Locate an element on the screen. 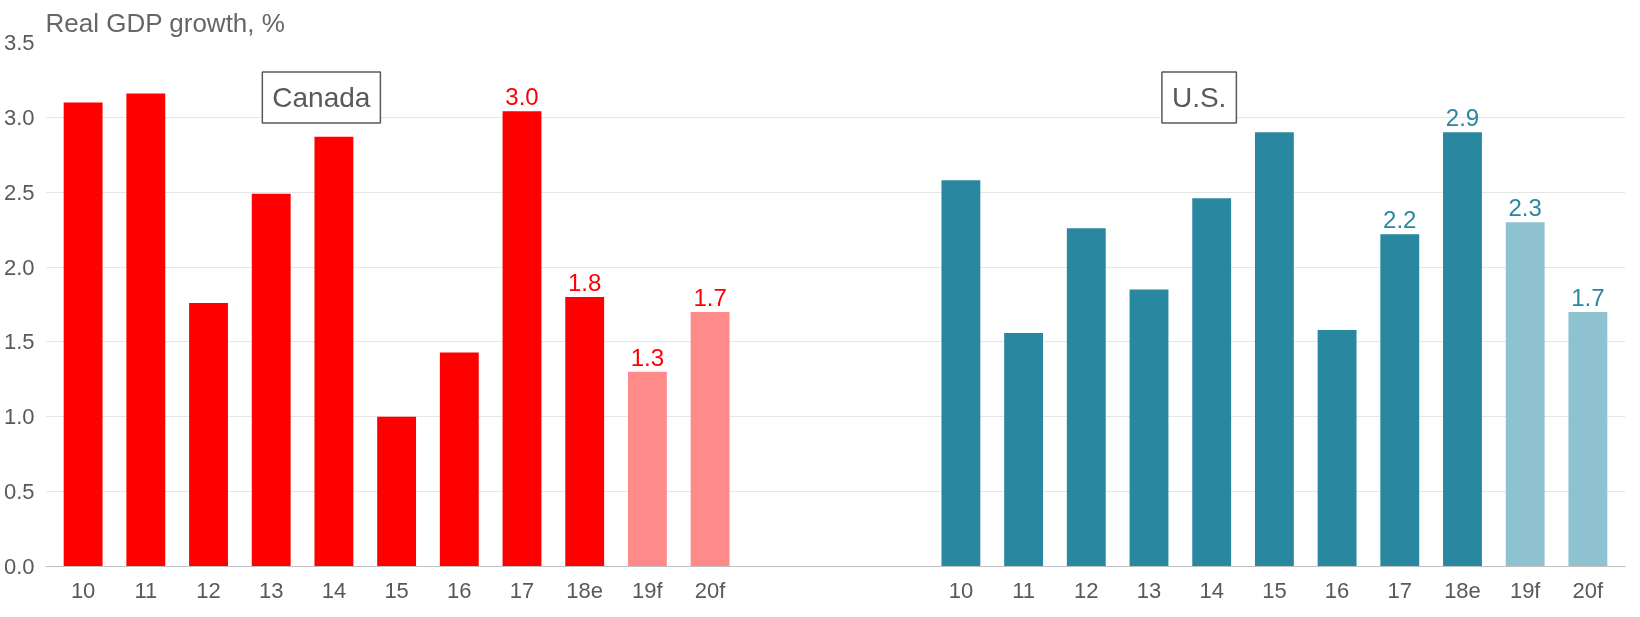 The height and width of the screenshot is (617, 1640). y-tick-label: 2.5 is located at coordinates (19, 192).